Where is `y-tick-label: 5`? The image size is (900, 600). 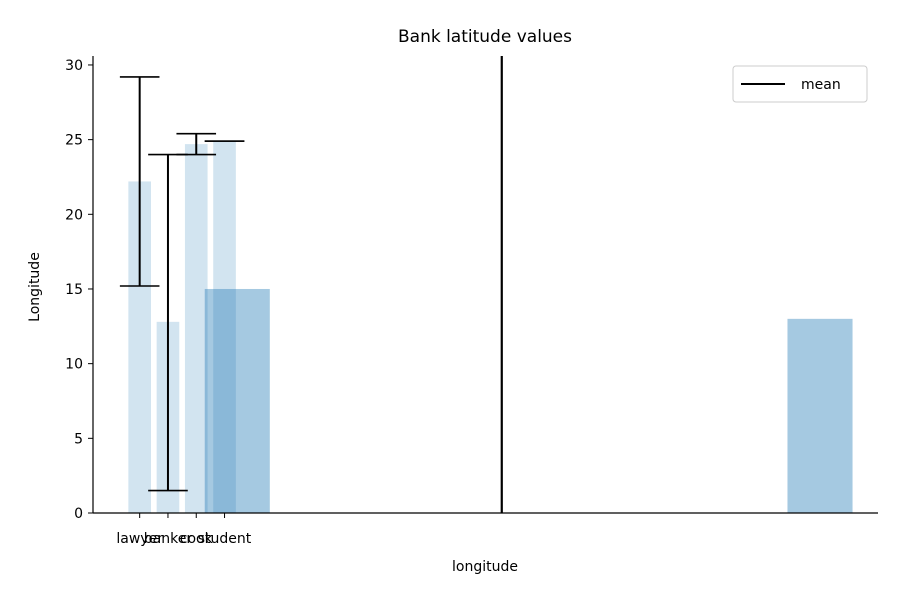
y-tick-label: 5 is located at coordinates (78, 439).